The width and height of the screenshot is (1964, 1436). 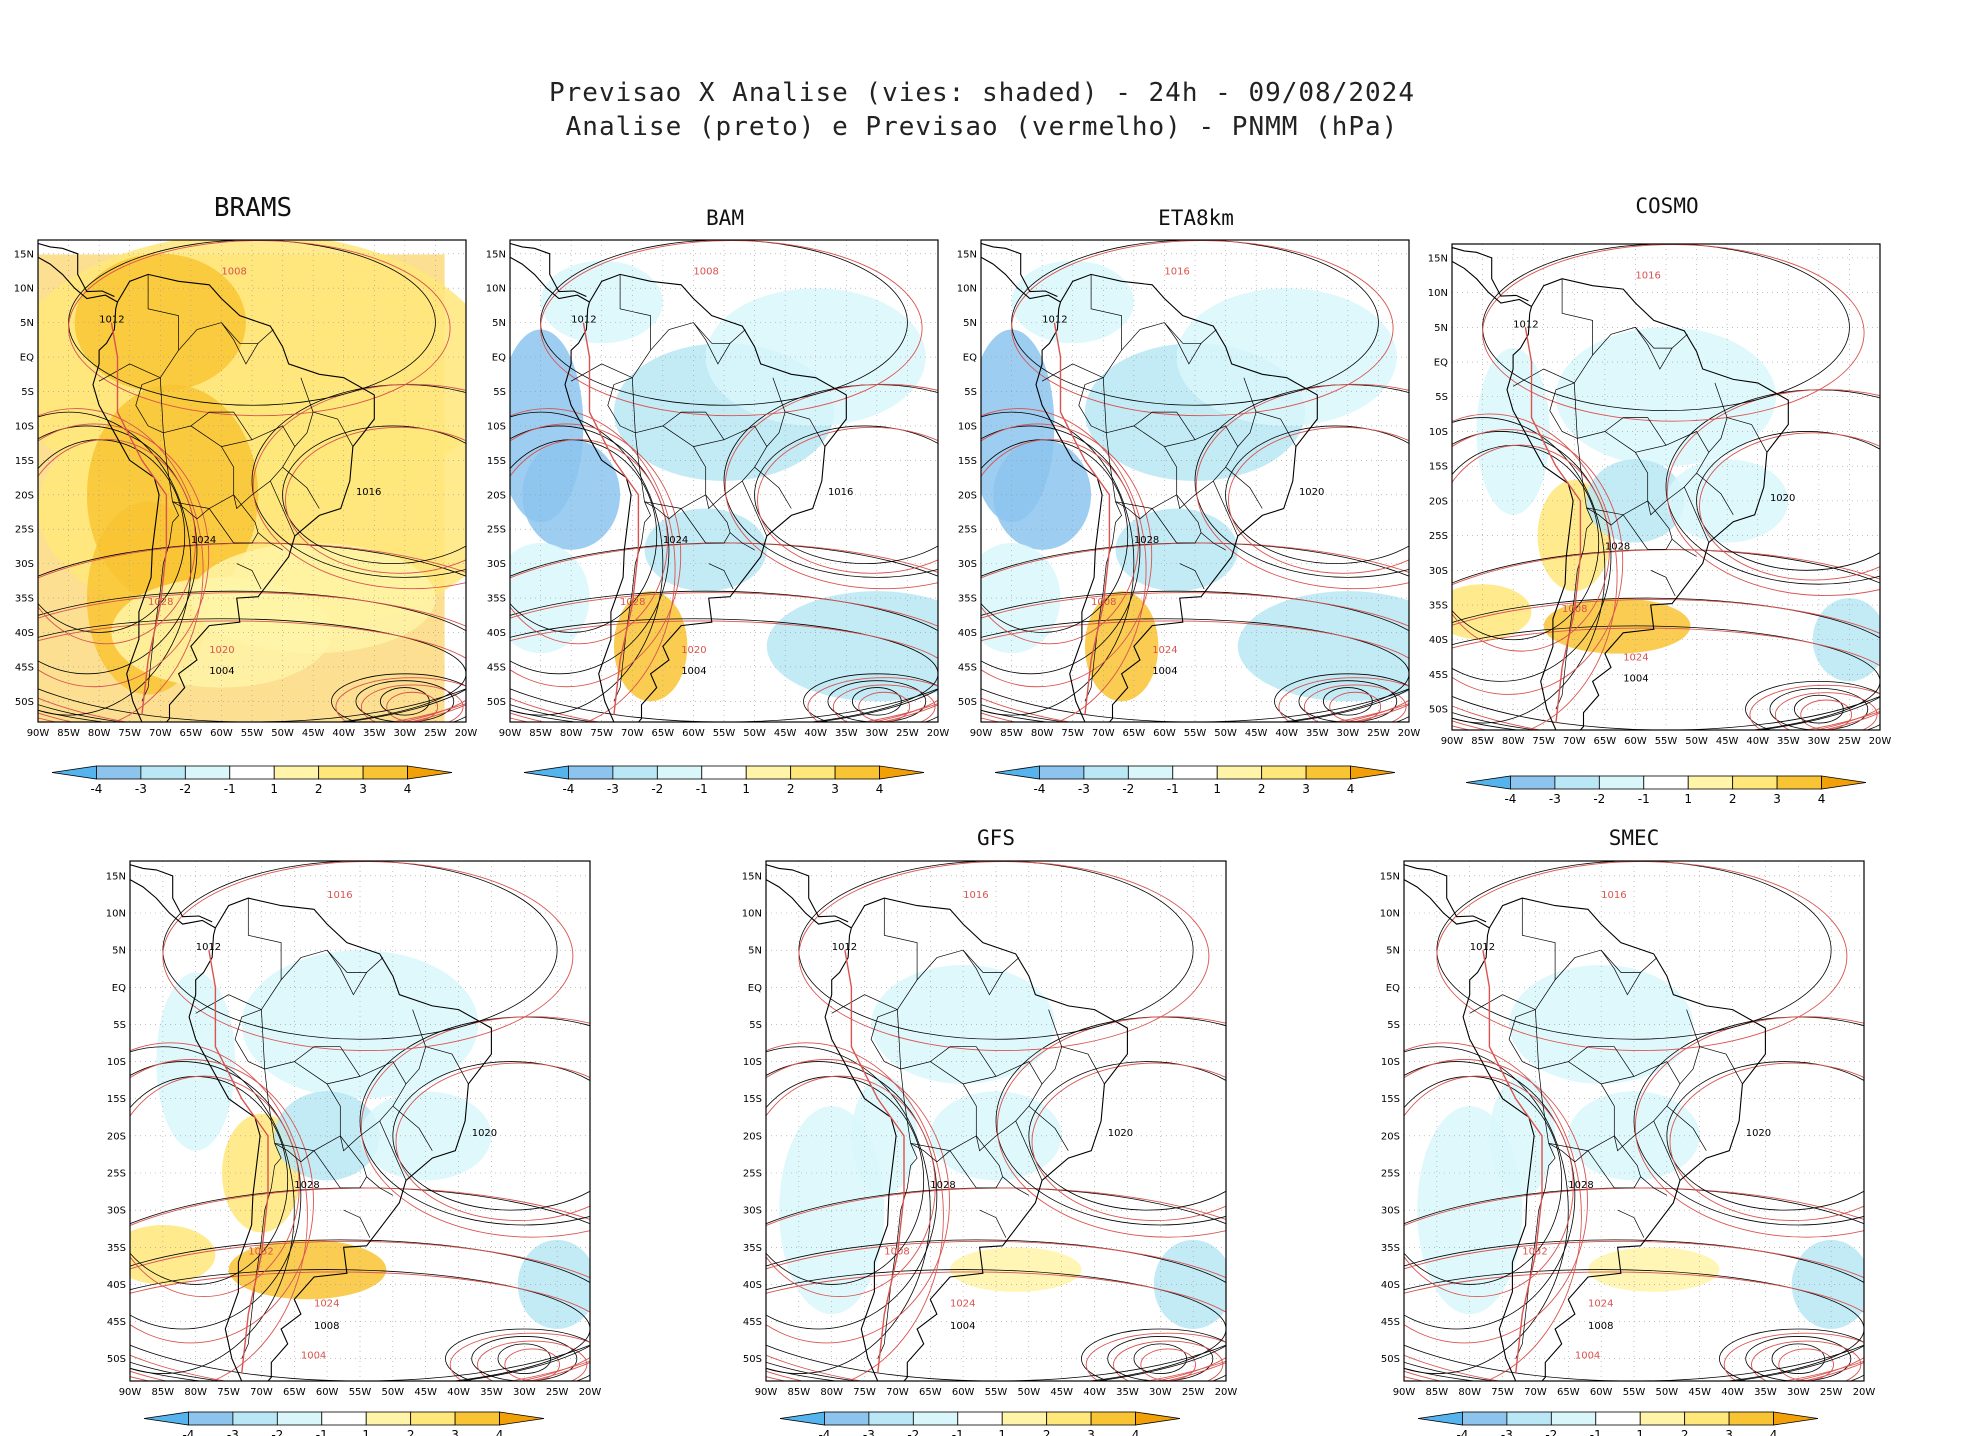 I want to click on colorbar: -4 -3 -2 -1 1 2 3 4, so click(x=1618, y=1423).